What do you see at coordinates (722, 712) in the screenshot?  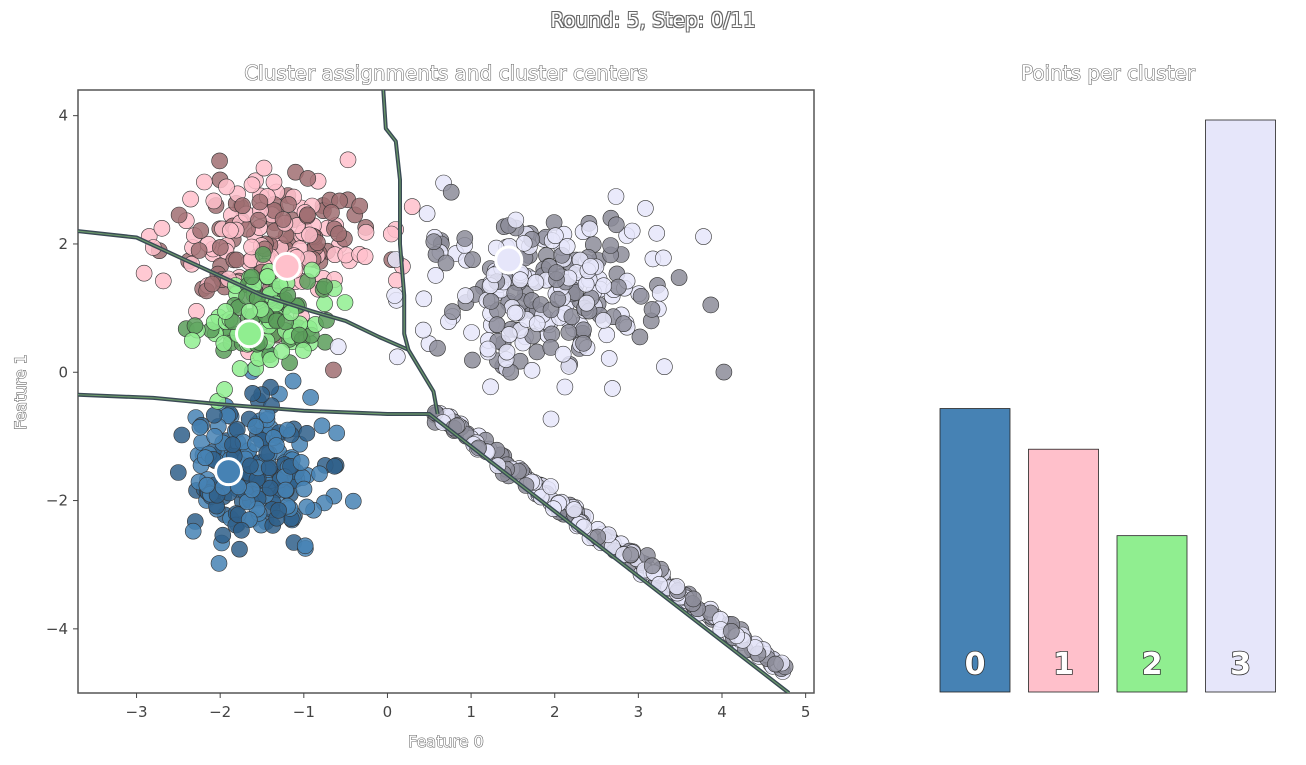 I see `x-tick-label: 4` at bounding box center [722, 712].